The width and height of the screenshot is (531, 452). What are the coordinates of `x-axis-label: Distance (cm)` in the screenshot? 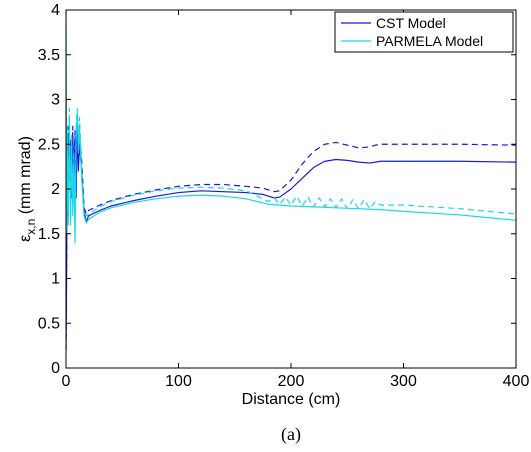 It's located at (291, 399).